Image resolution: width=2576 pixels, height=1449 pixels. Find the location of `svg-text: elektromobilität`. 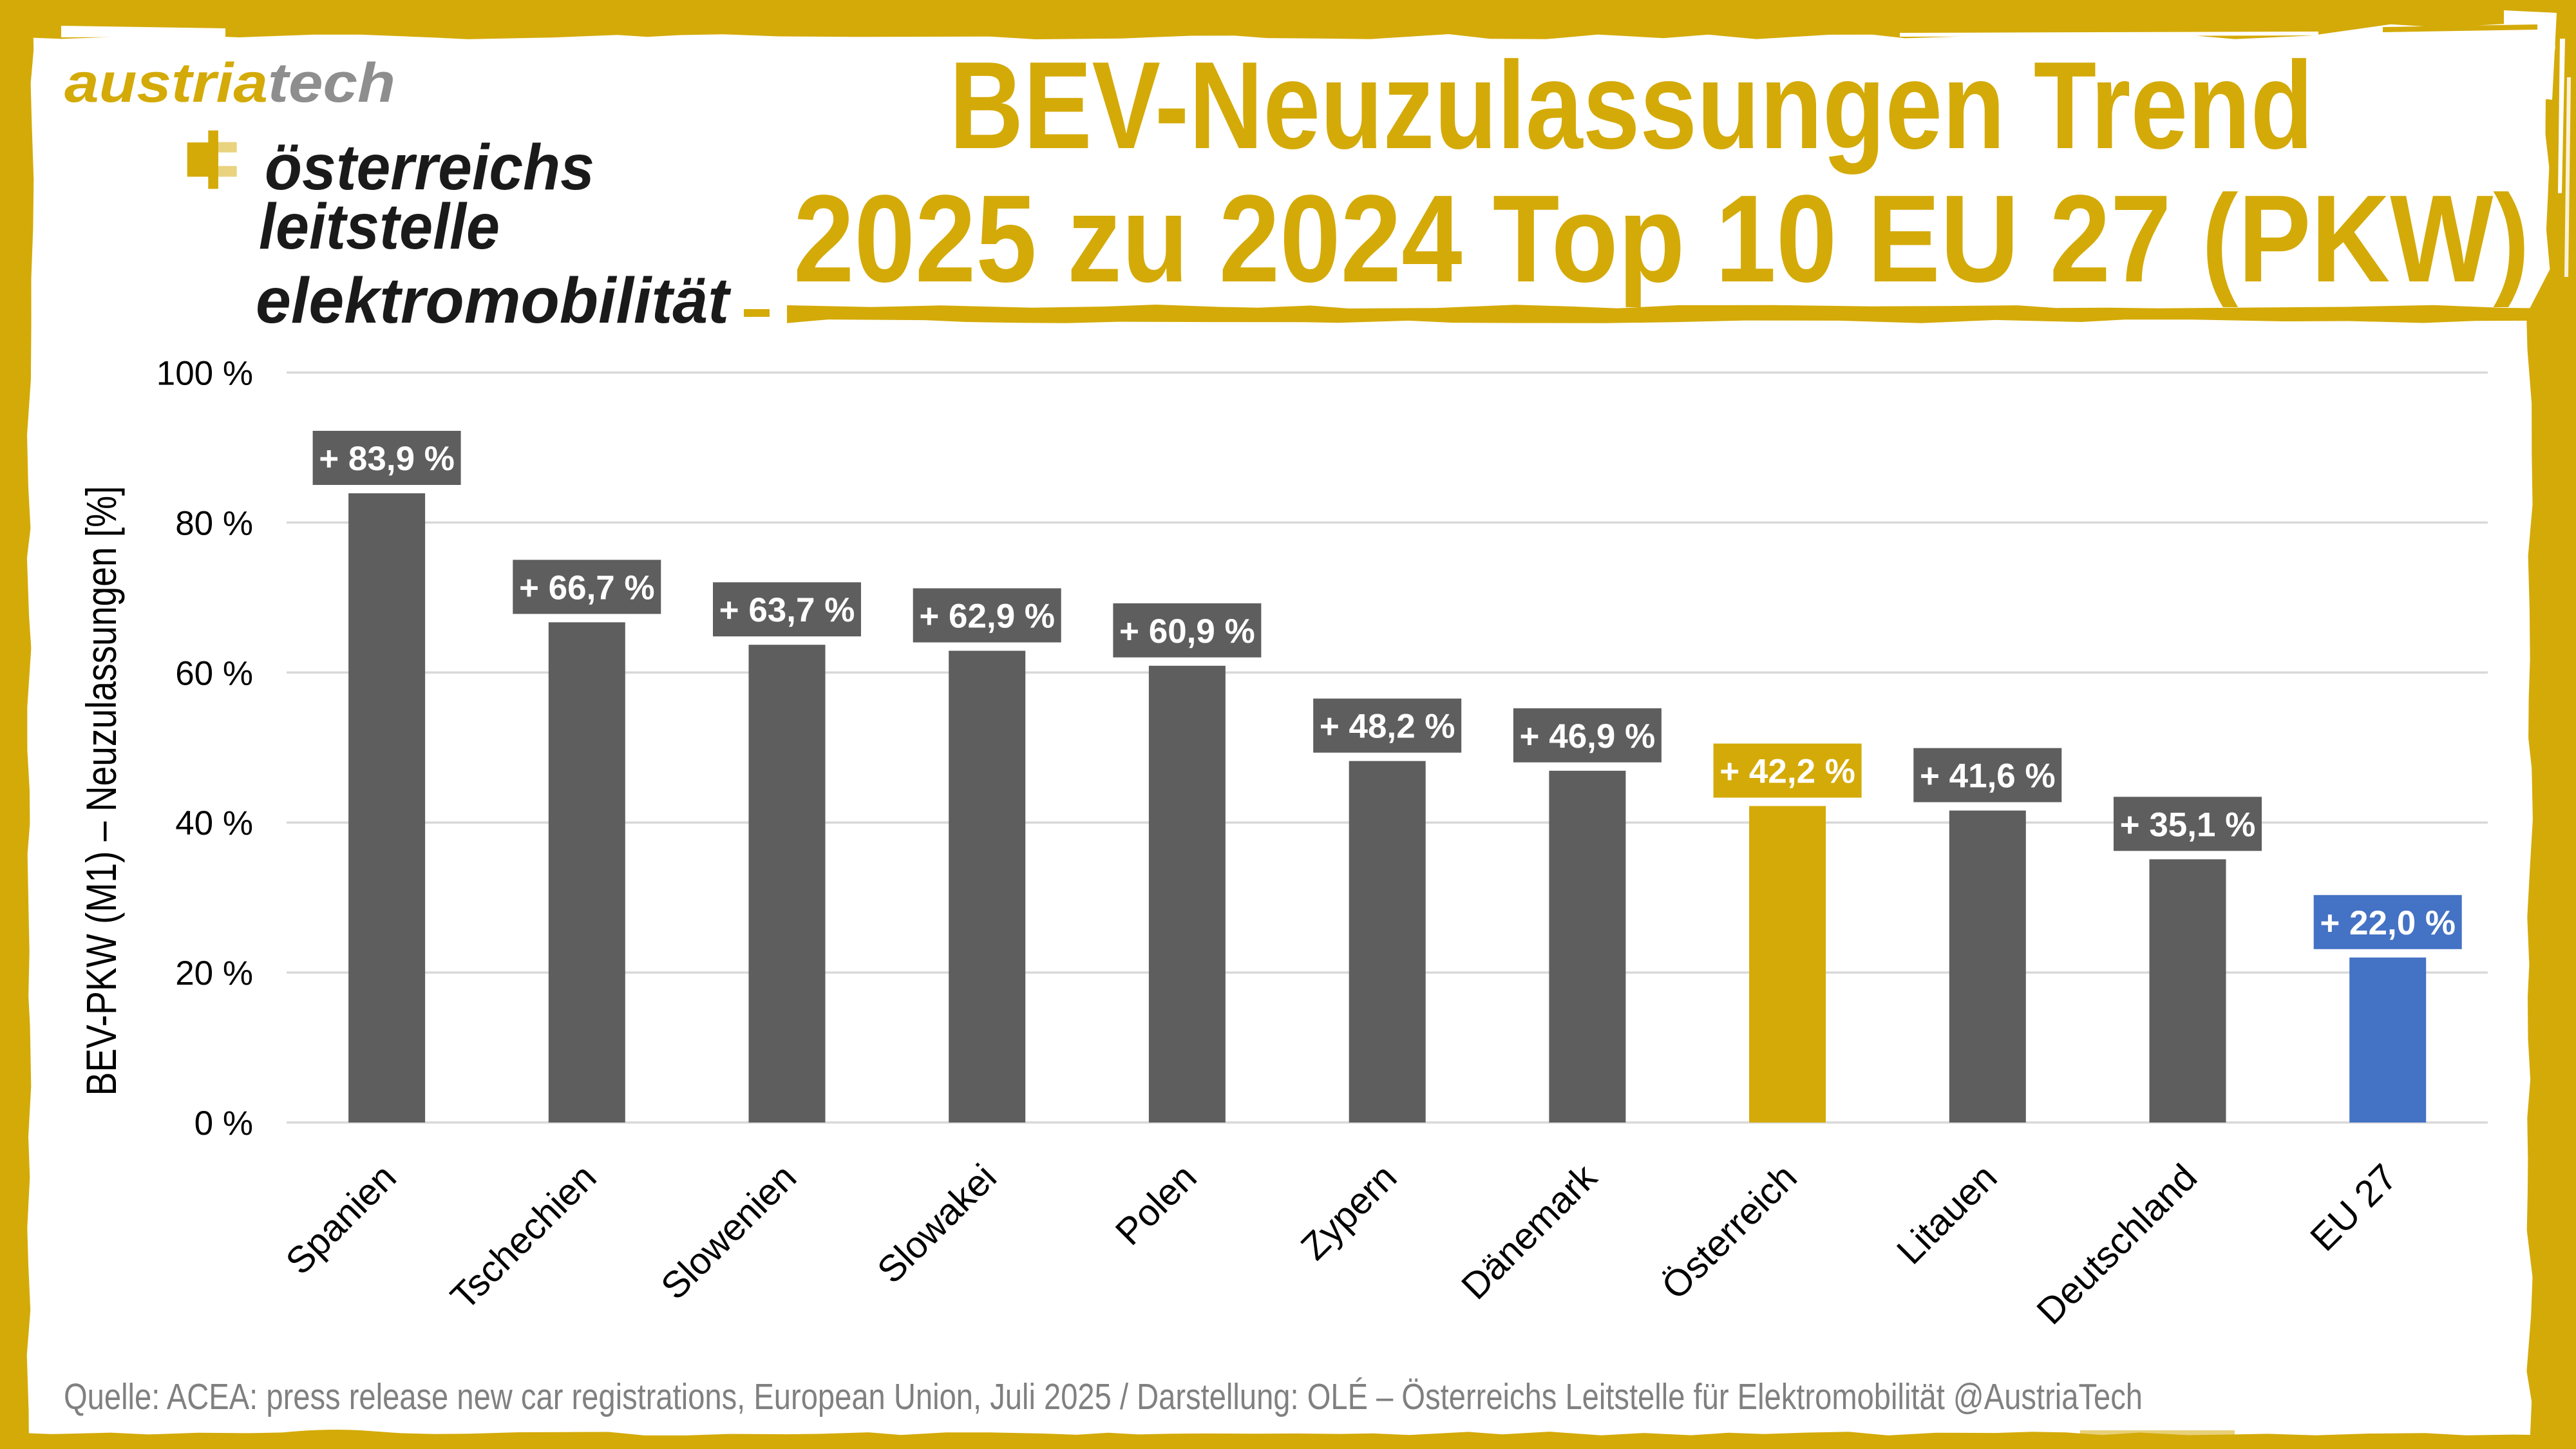

svg-text: elektromobilität is located at coordinates (494, 301).